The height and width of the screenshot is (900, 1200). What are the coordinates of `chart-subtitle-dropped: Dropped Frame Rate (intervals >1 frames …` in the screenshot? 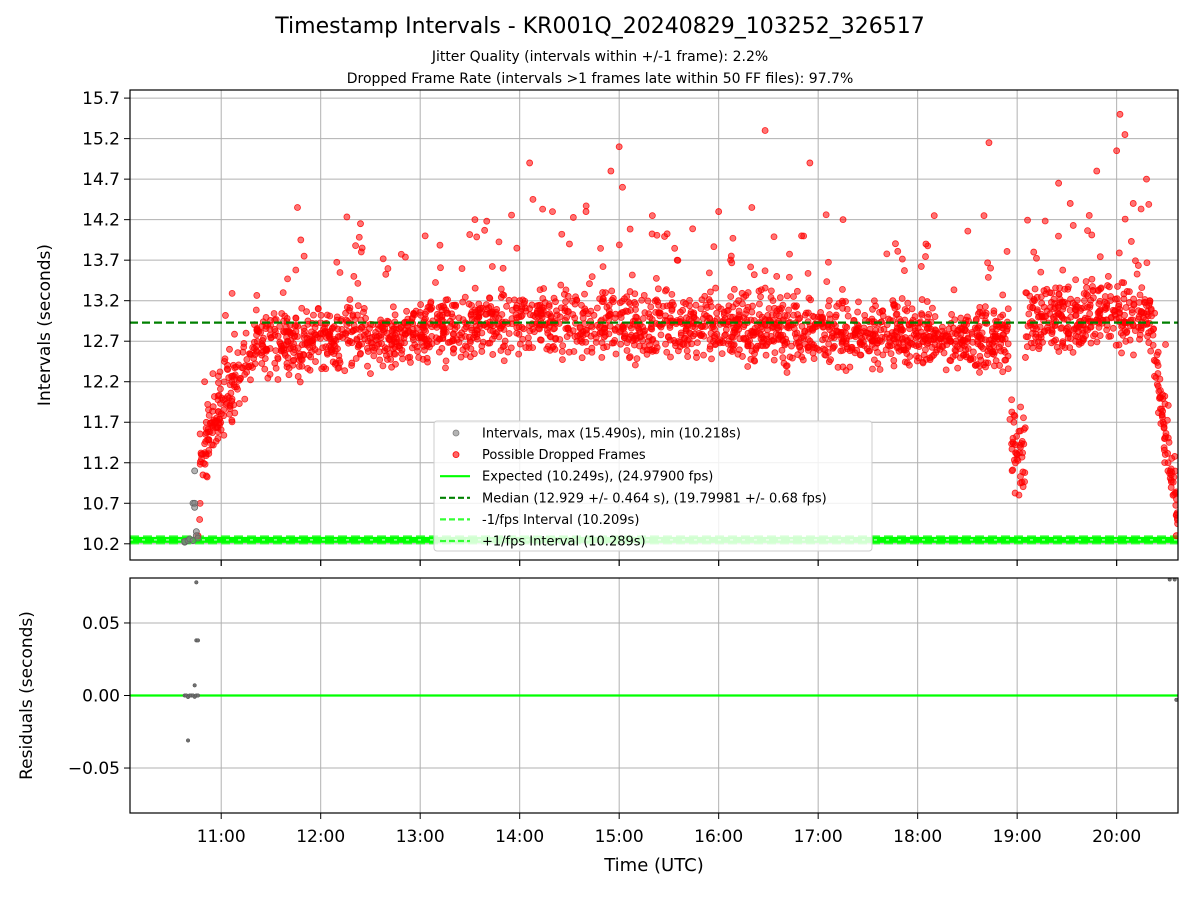 It's located at (600, 79).